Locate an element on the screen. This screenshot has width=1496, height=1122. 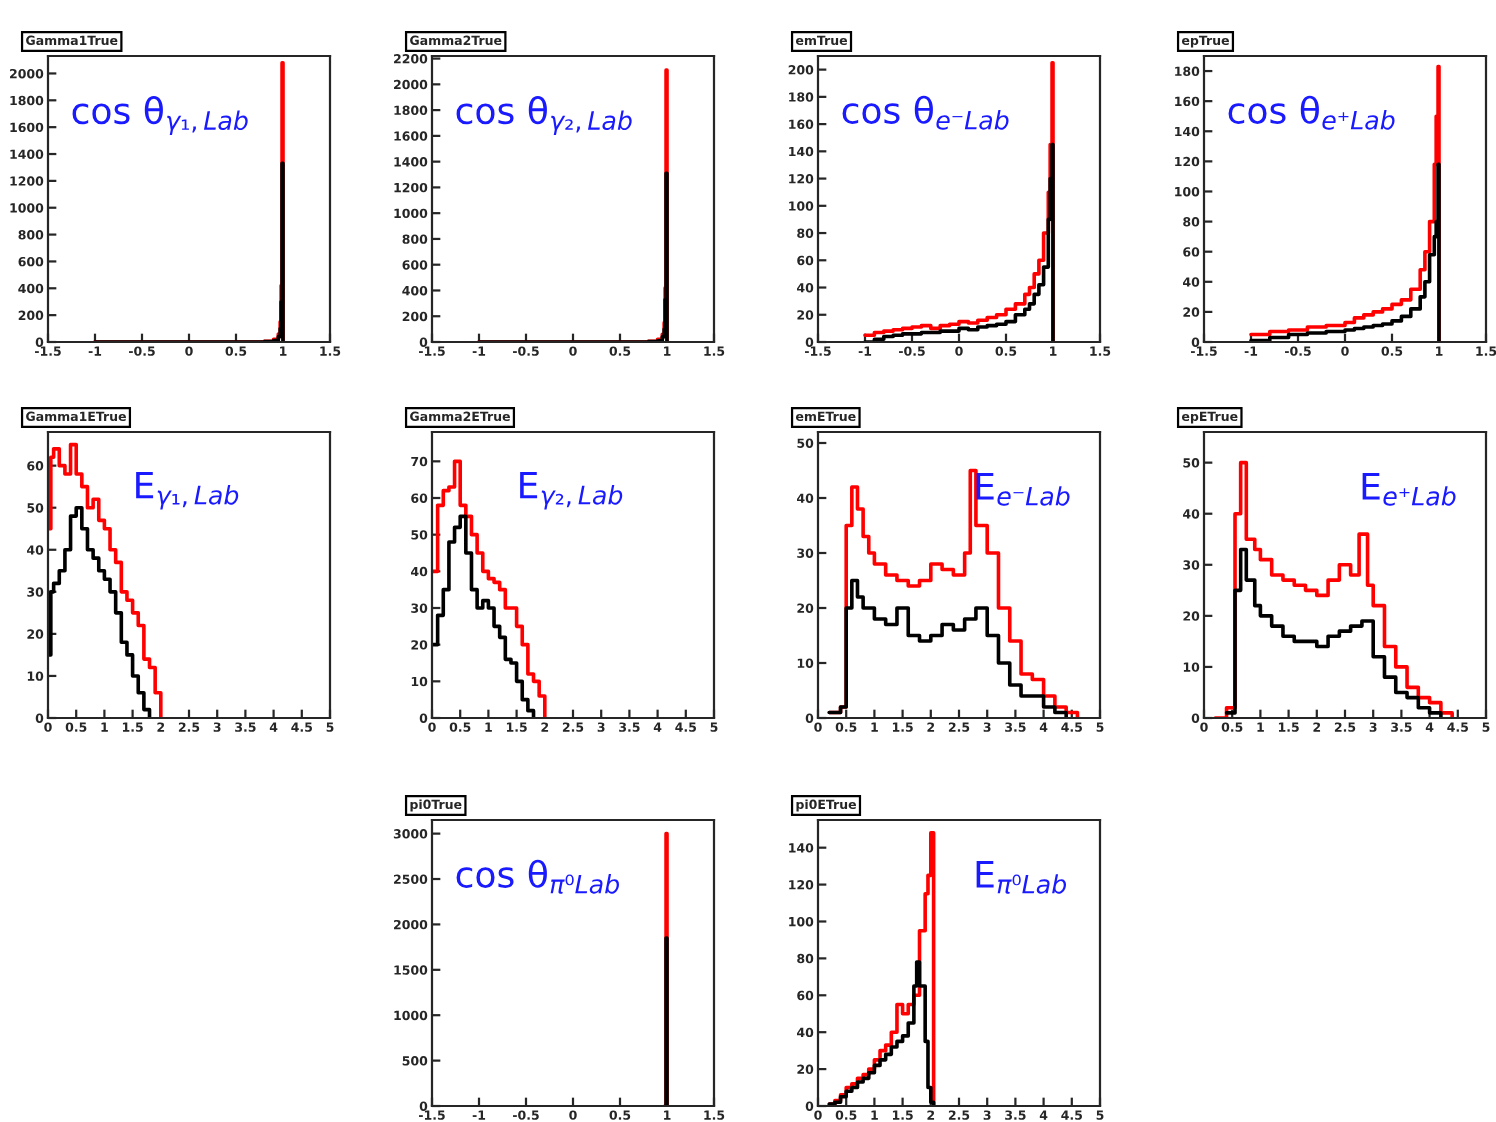
annotation: E$_{e⁺Lab}$ is located at coordinates (1409, 489).